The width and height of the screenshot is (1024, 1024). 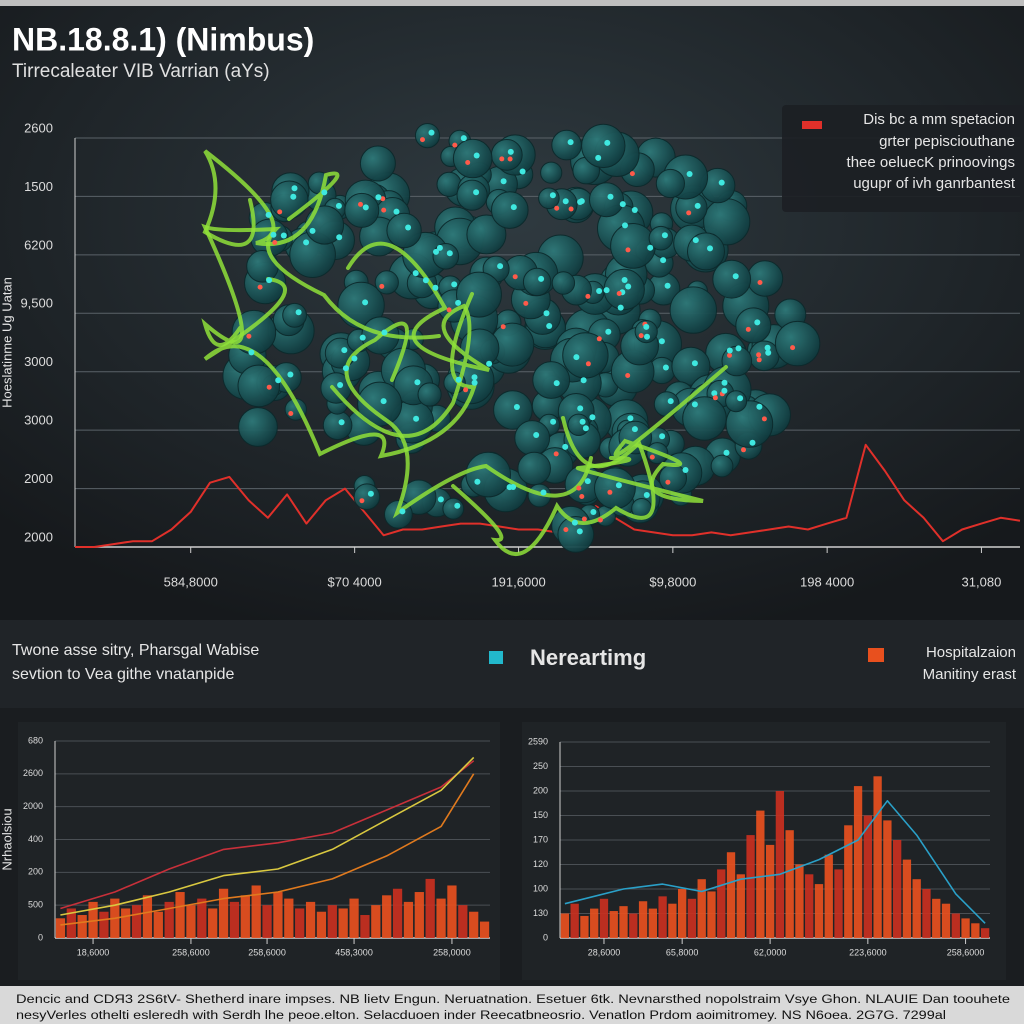 I want to click on callout-text: Dis bc a mm spetacion, so click(x=939, y=119).